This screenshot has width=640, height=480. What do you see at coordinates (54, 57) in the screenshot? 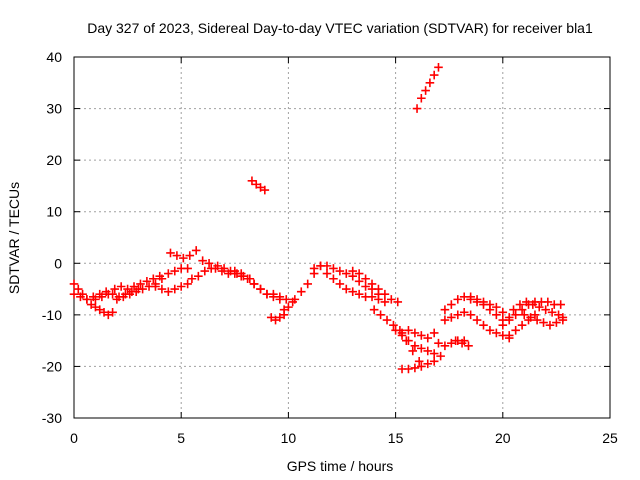
I see `y-tick-label: 40` at bounding box center [54, 57].